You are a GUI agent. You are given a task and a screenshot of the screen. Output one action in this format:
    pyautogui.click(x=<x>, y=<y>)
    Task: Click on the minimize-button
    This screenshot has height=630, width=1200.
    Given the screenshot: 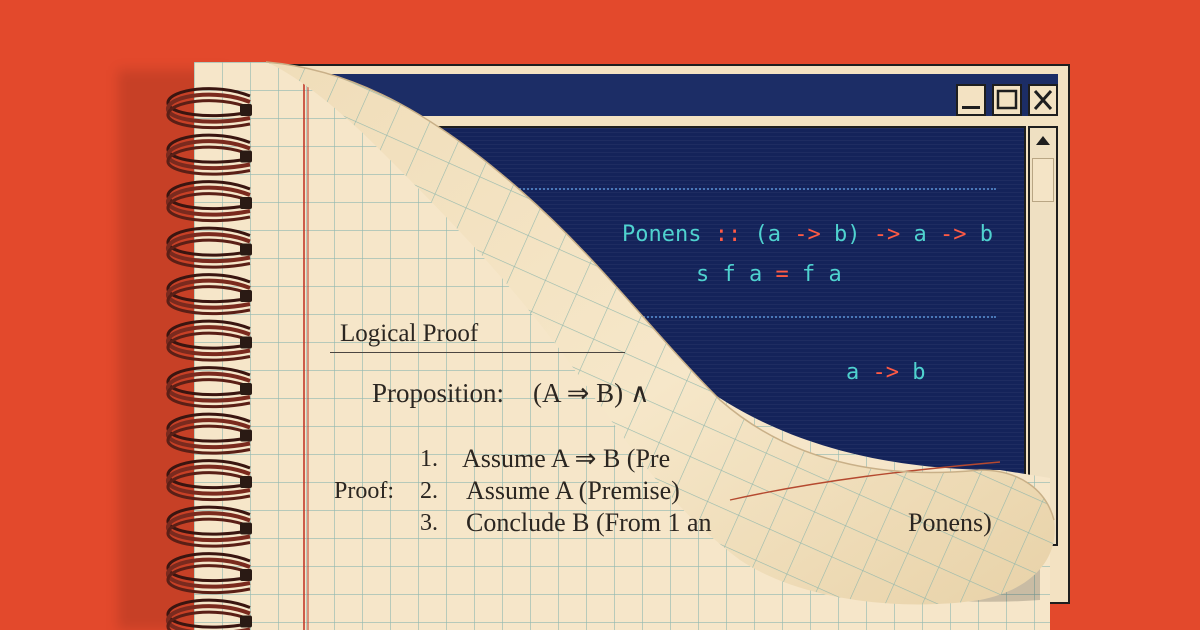 What is the action you would take?
    pyautogui.click(x=971, y=100)
    